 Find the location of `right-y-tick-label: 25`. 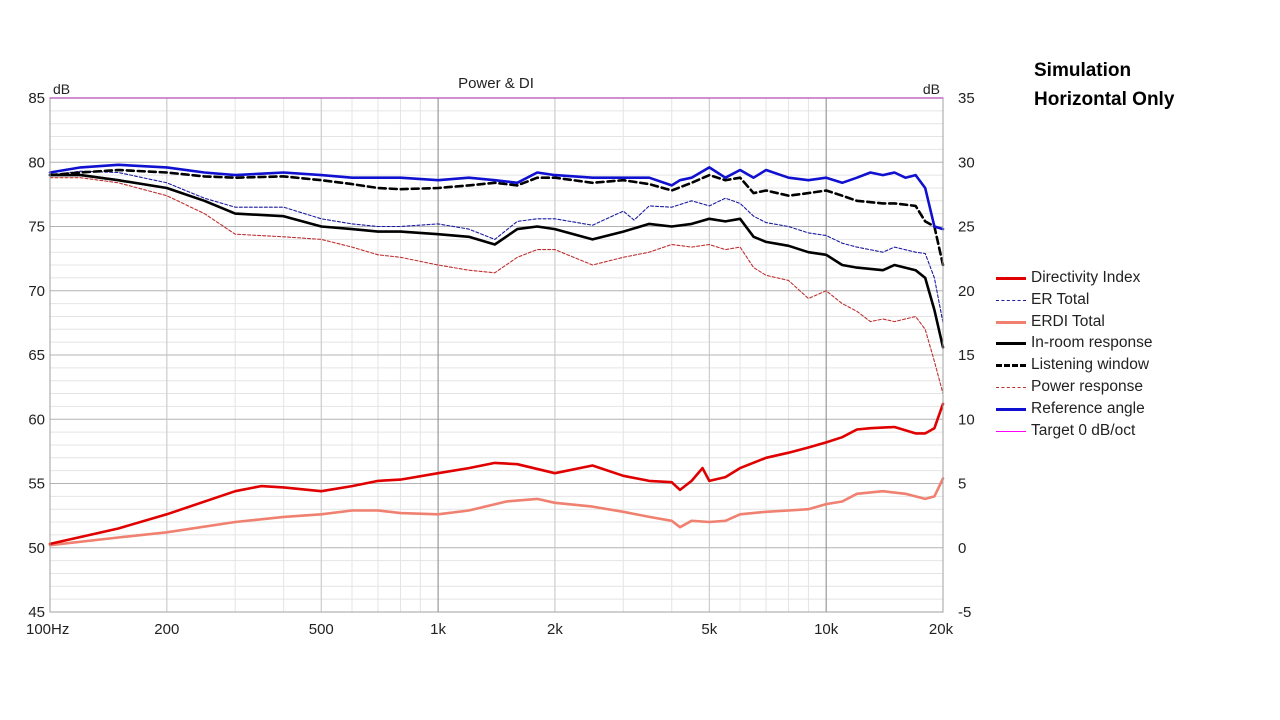

right-y-tick-label: 25 is located at coordinates (966, 227).